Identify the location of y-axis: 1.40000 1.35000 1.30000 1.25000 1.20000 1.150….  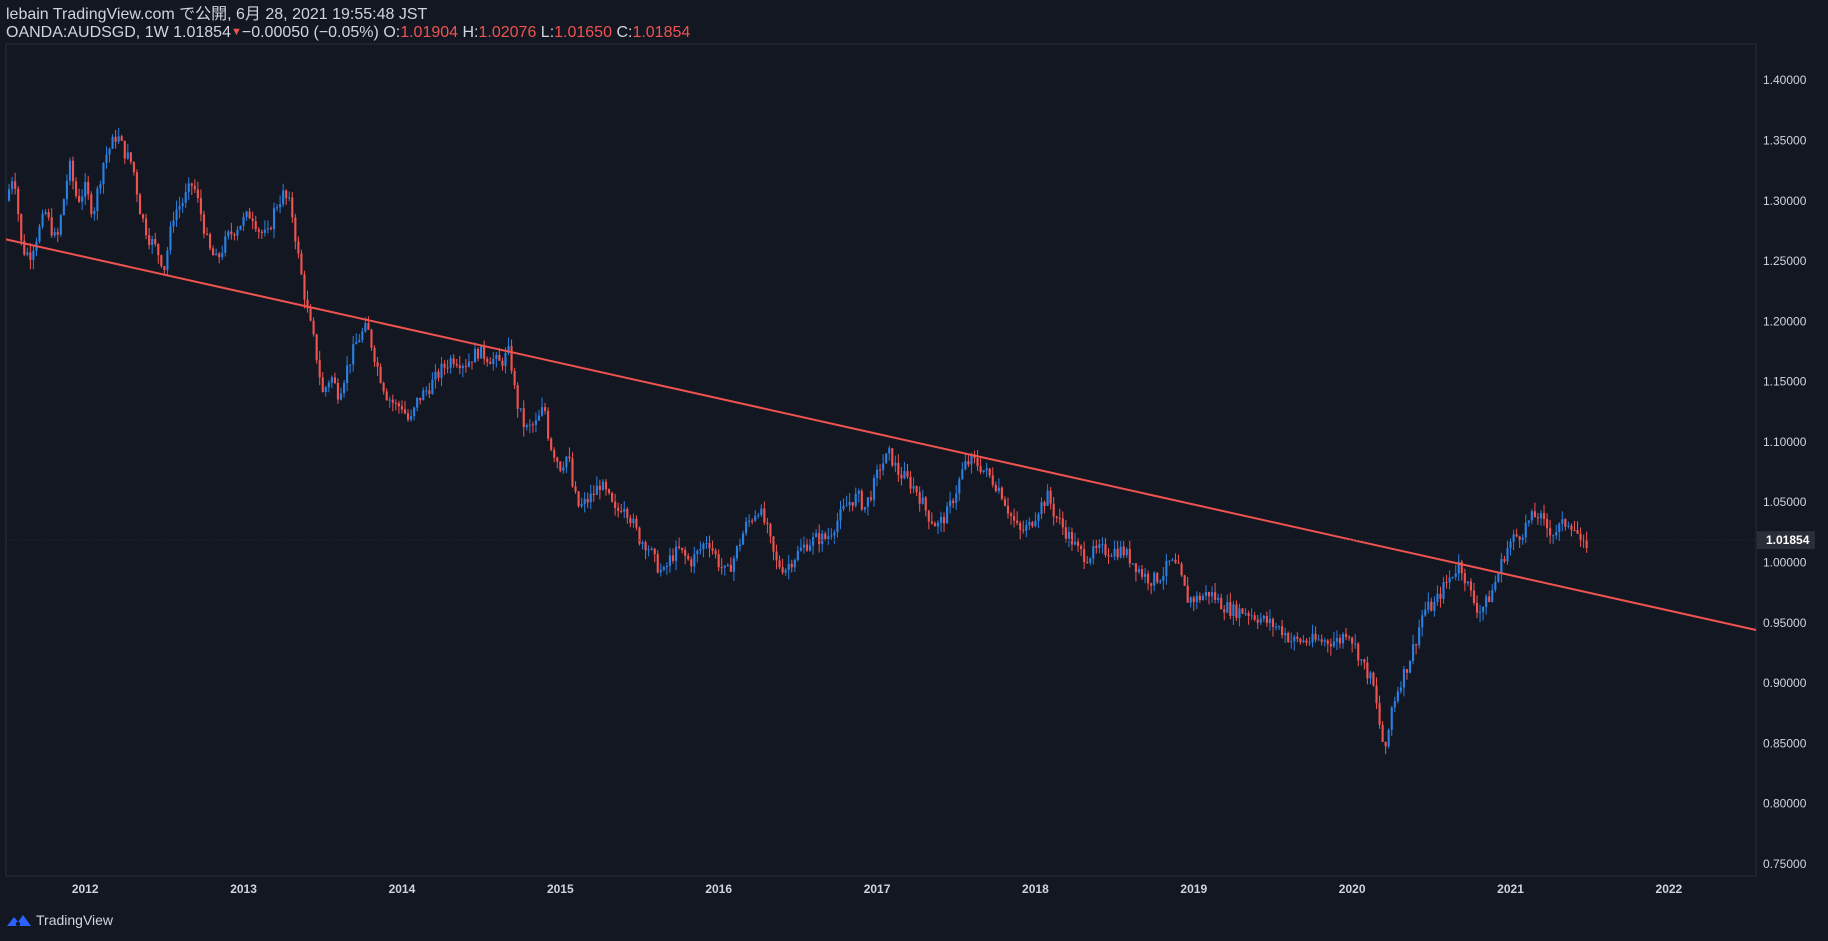
(1785, 472).